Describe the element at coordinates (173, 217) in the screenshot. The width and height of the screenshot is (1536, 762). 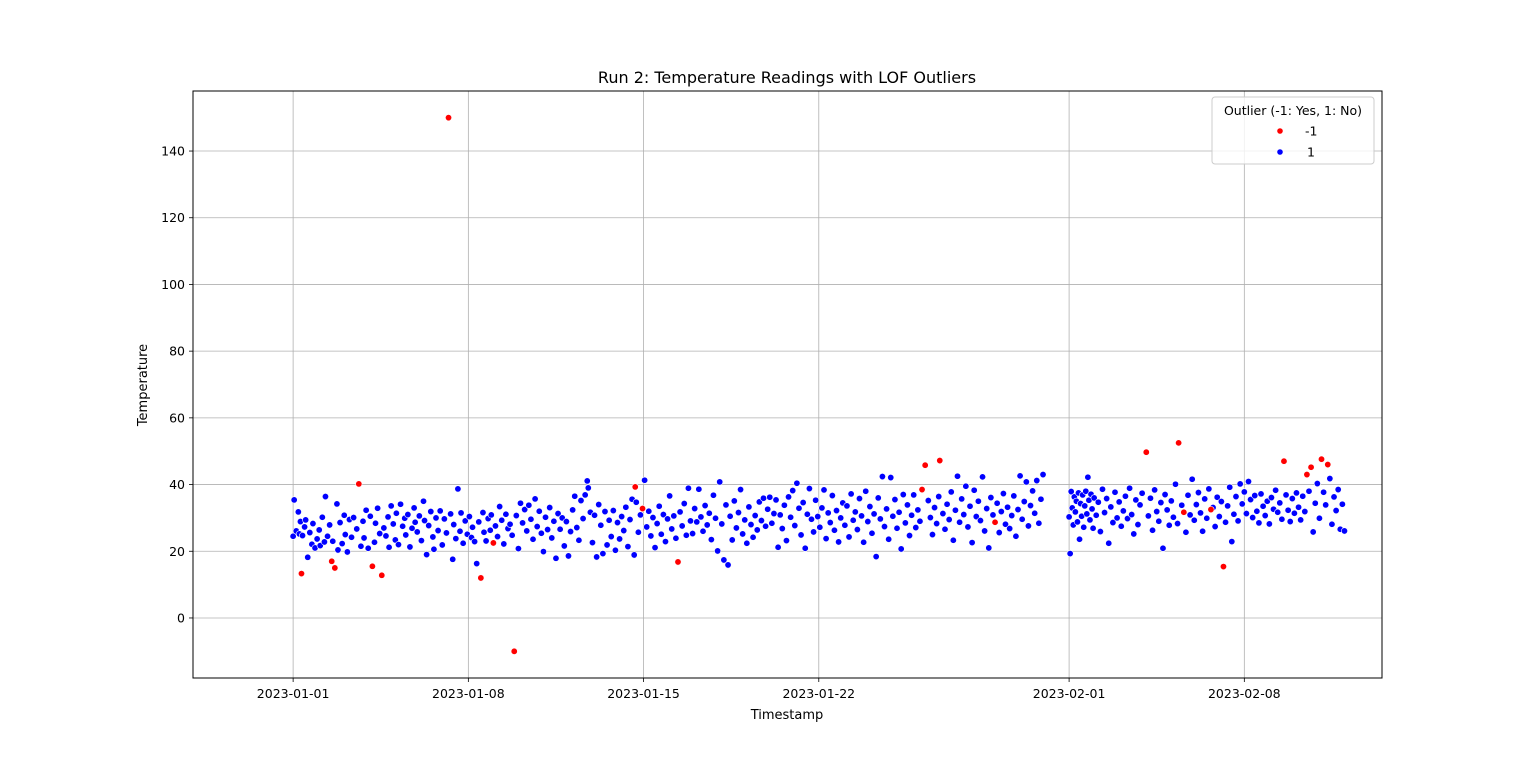
I see `y-tick-label: 120` at that location.